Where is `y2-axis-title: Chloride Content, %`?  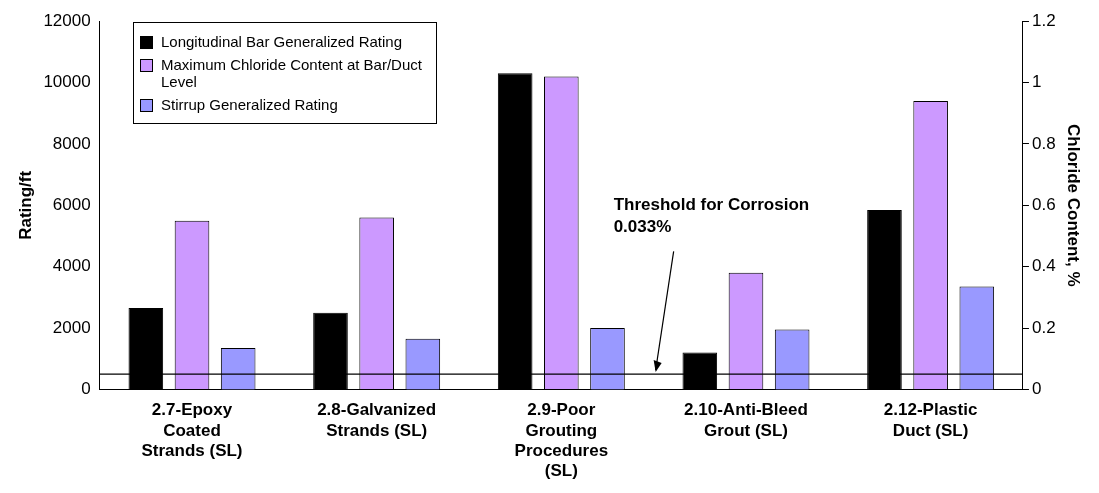 y2-axis-title: Chloride Content, % is located at coordinates (1074, 205).